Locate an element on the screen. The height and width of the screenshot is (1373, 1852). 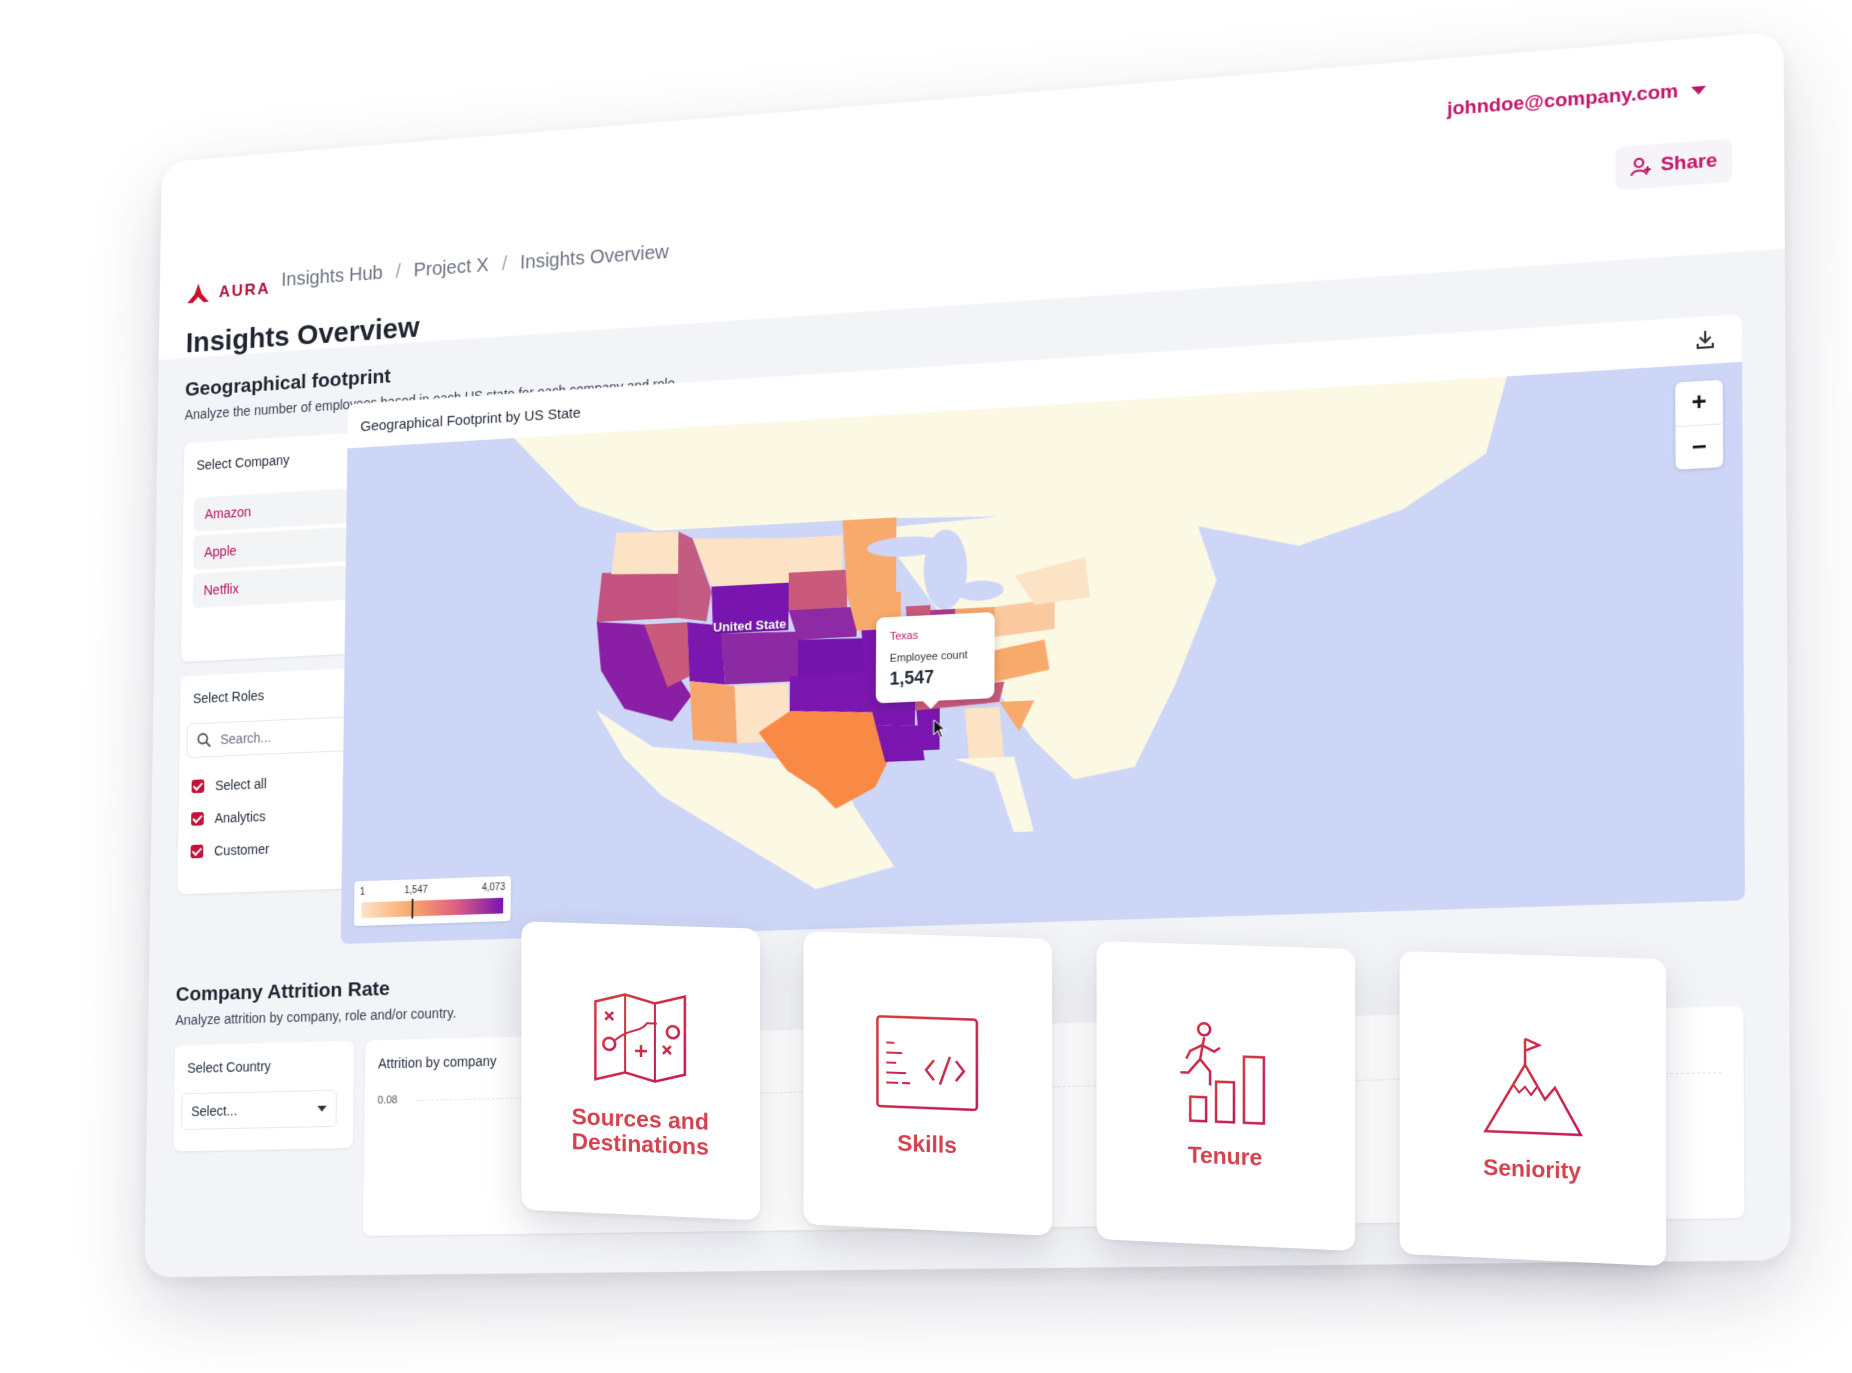
feature-card-seniority: Seniority is located at coordinates (1533, 1108).